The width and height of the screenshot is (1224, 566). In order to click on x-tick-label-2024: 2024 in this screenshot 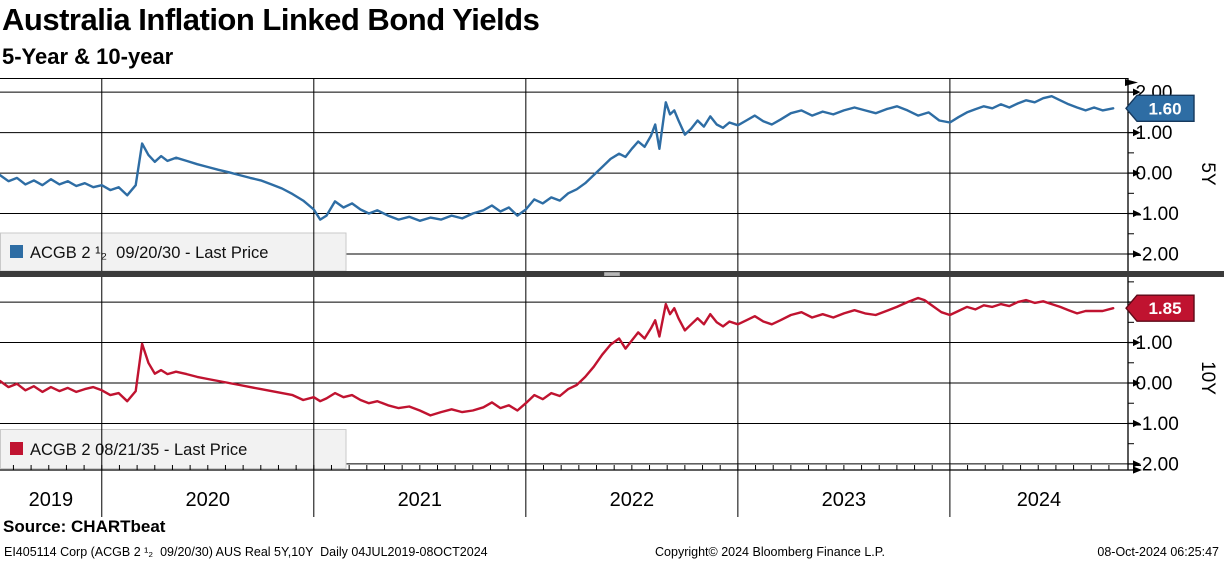, I will do `click(1039, 500)`.